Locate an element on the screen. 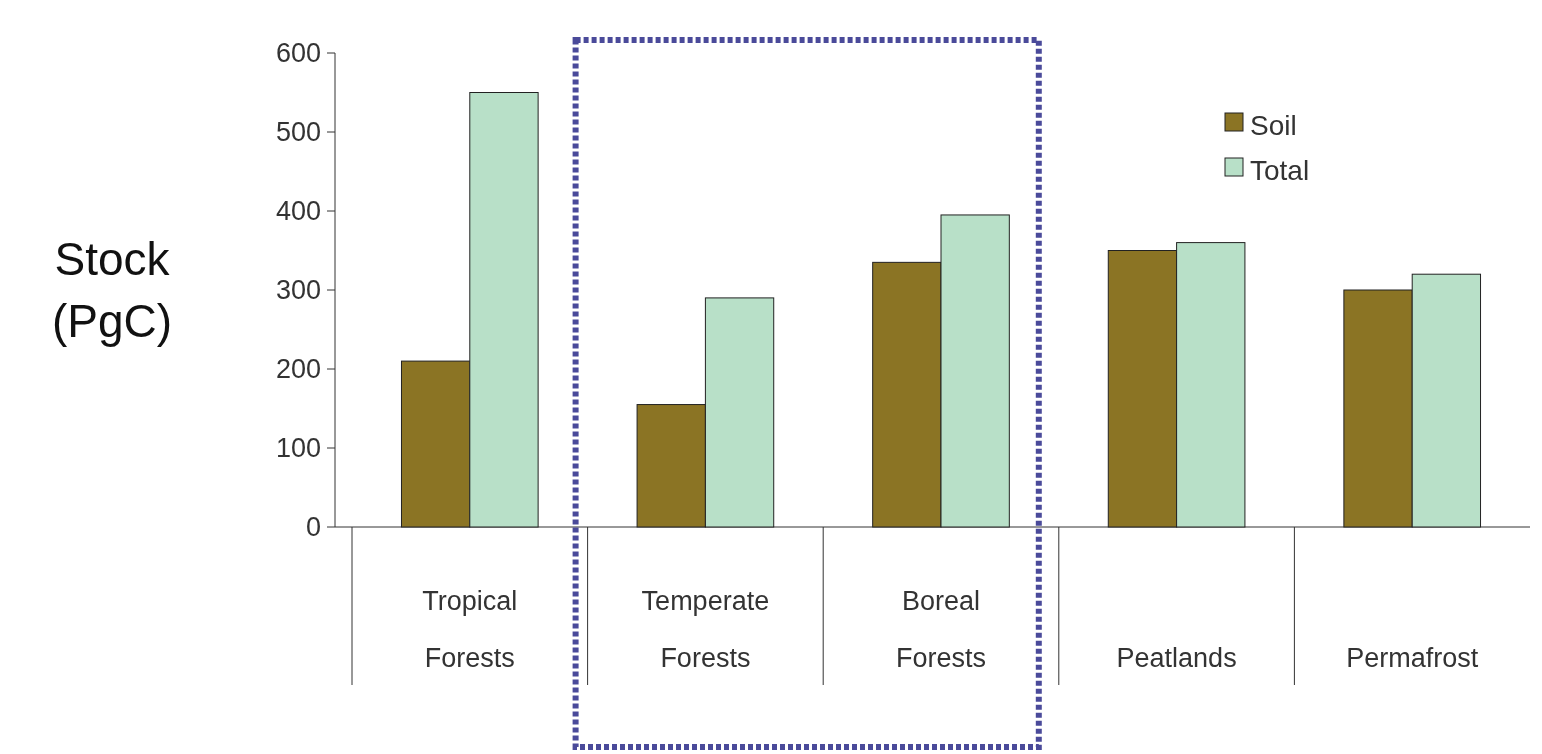  y-tick-label: 200 is located at coordinates (298, 369).